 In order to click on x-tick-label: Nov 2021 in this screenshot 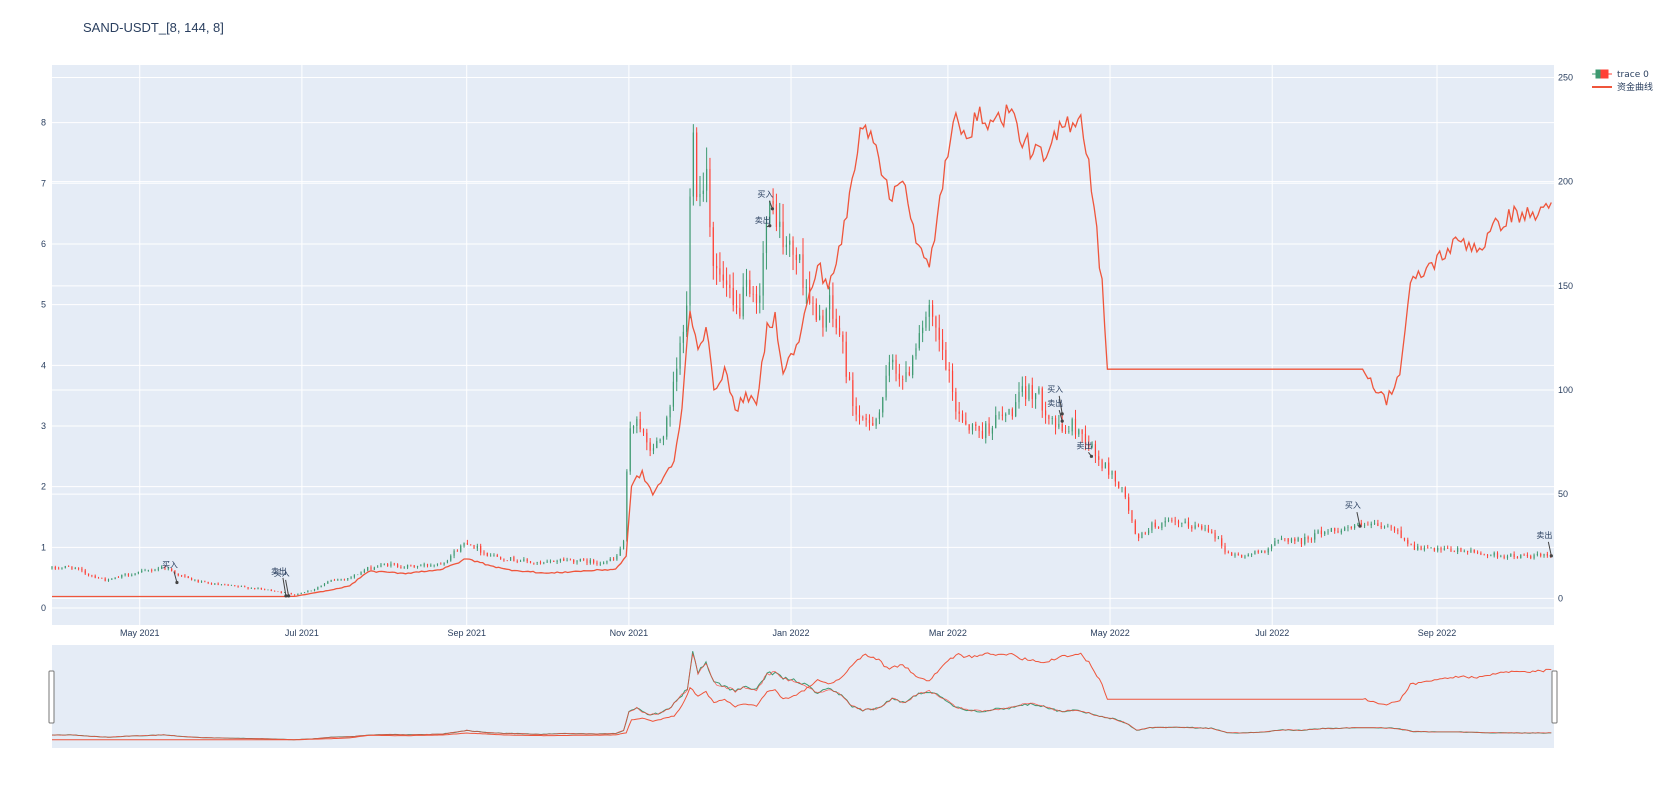, I will do `click(629, 633)`.